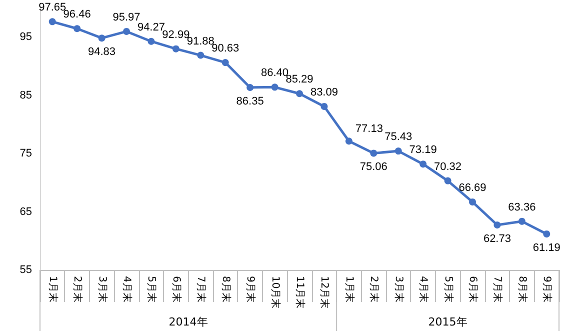  What do you see at coordinates (448, 322) in the screenshot?
I see `text: 2015年` at bounding box center [448, 322].